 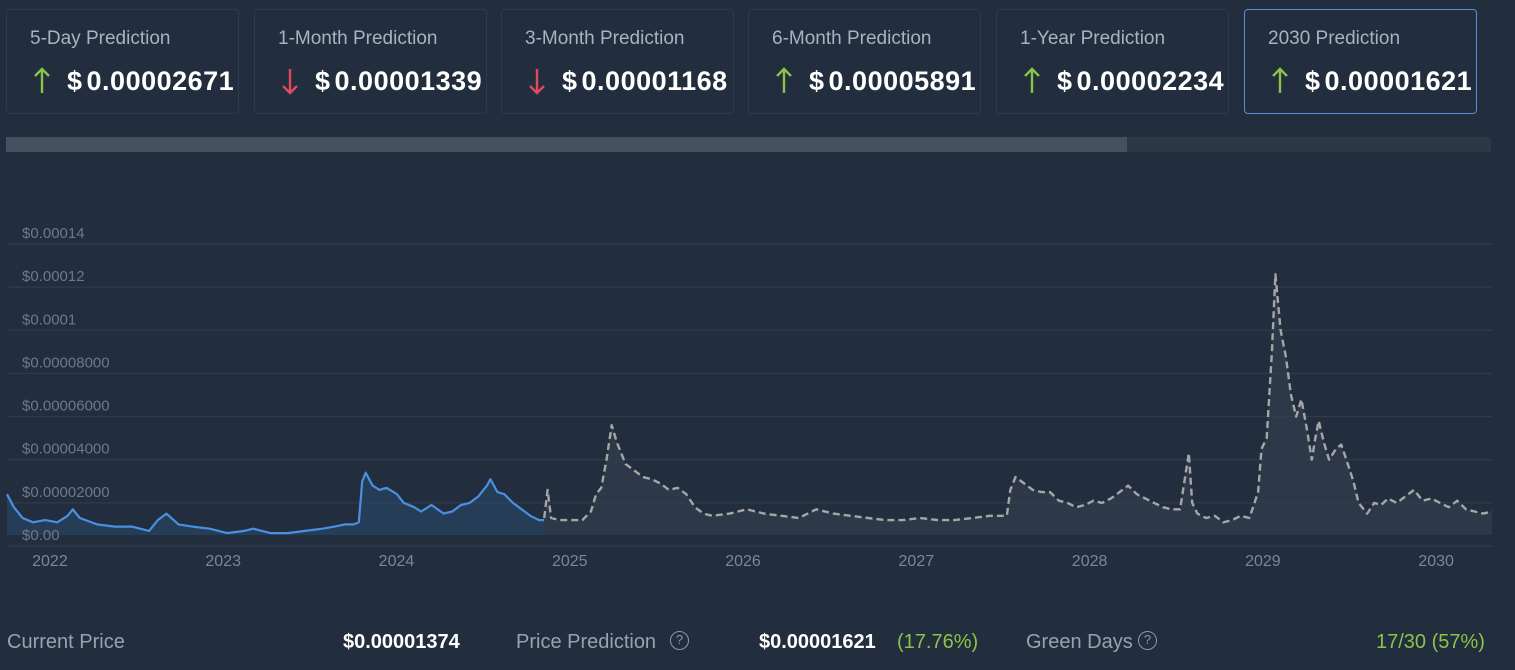 What do you see at coordinates (938, 642) in the screenshot?
I see `price-prediction-change: (17.76%)` at bounding box center [938, 642].